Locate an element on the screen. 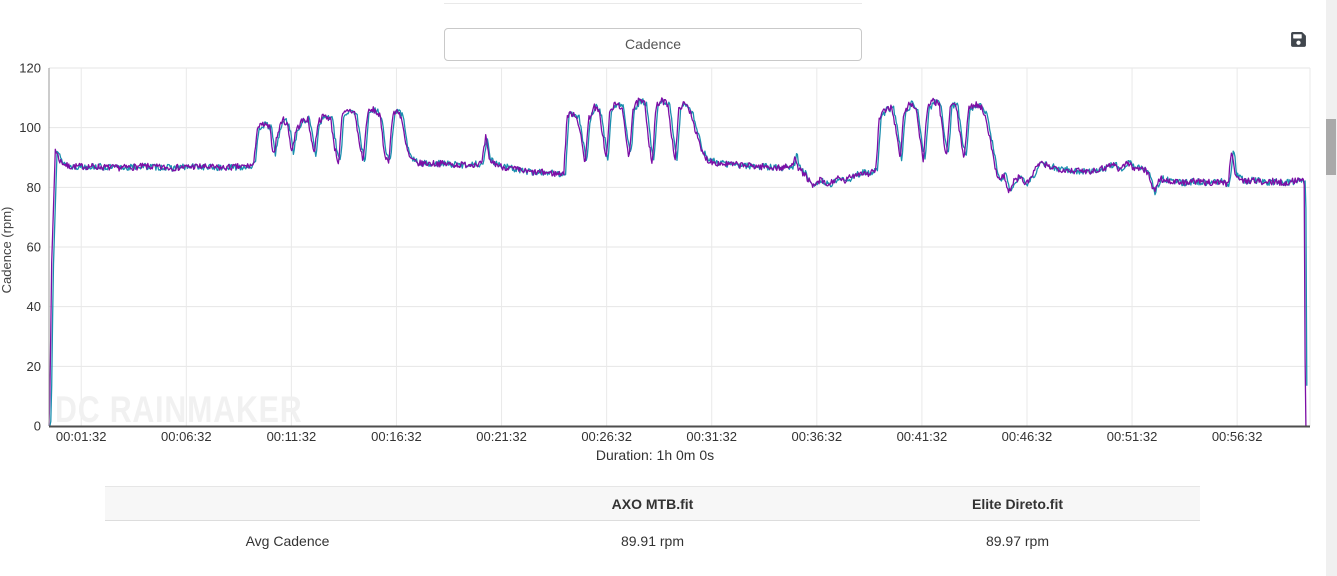 This screenshot has width=1337, height=576. avg-cadence-file1: 89.91 rpm is located at coordinates (652, 541).